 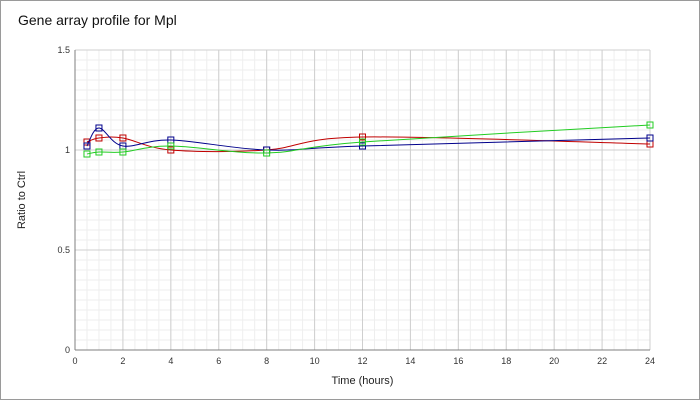 I want to click on y-tick-label: 0.5, so click(x=63, y=250).